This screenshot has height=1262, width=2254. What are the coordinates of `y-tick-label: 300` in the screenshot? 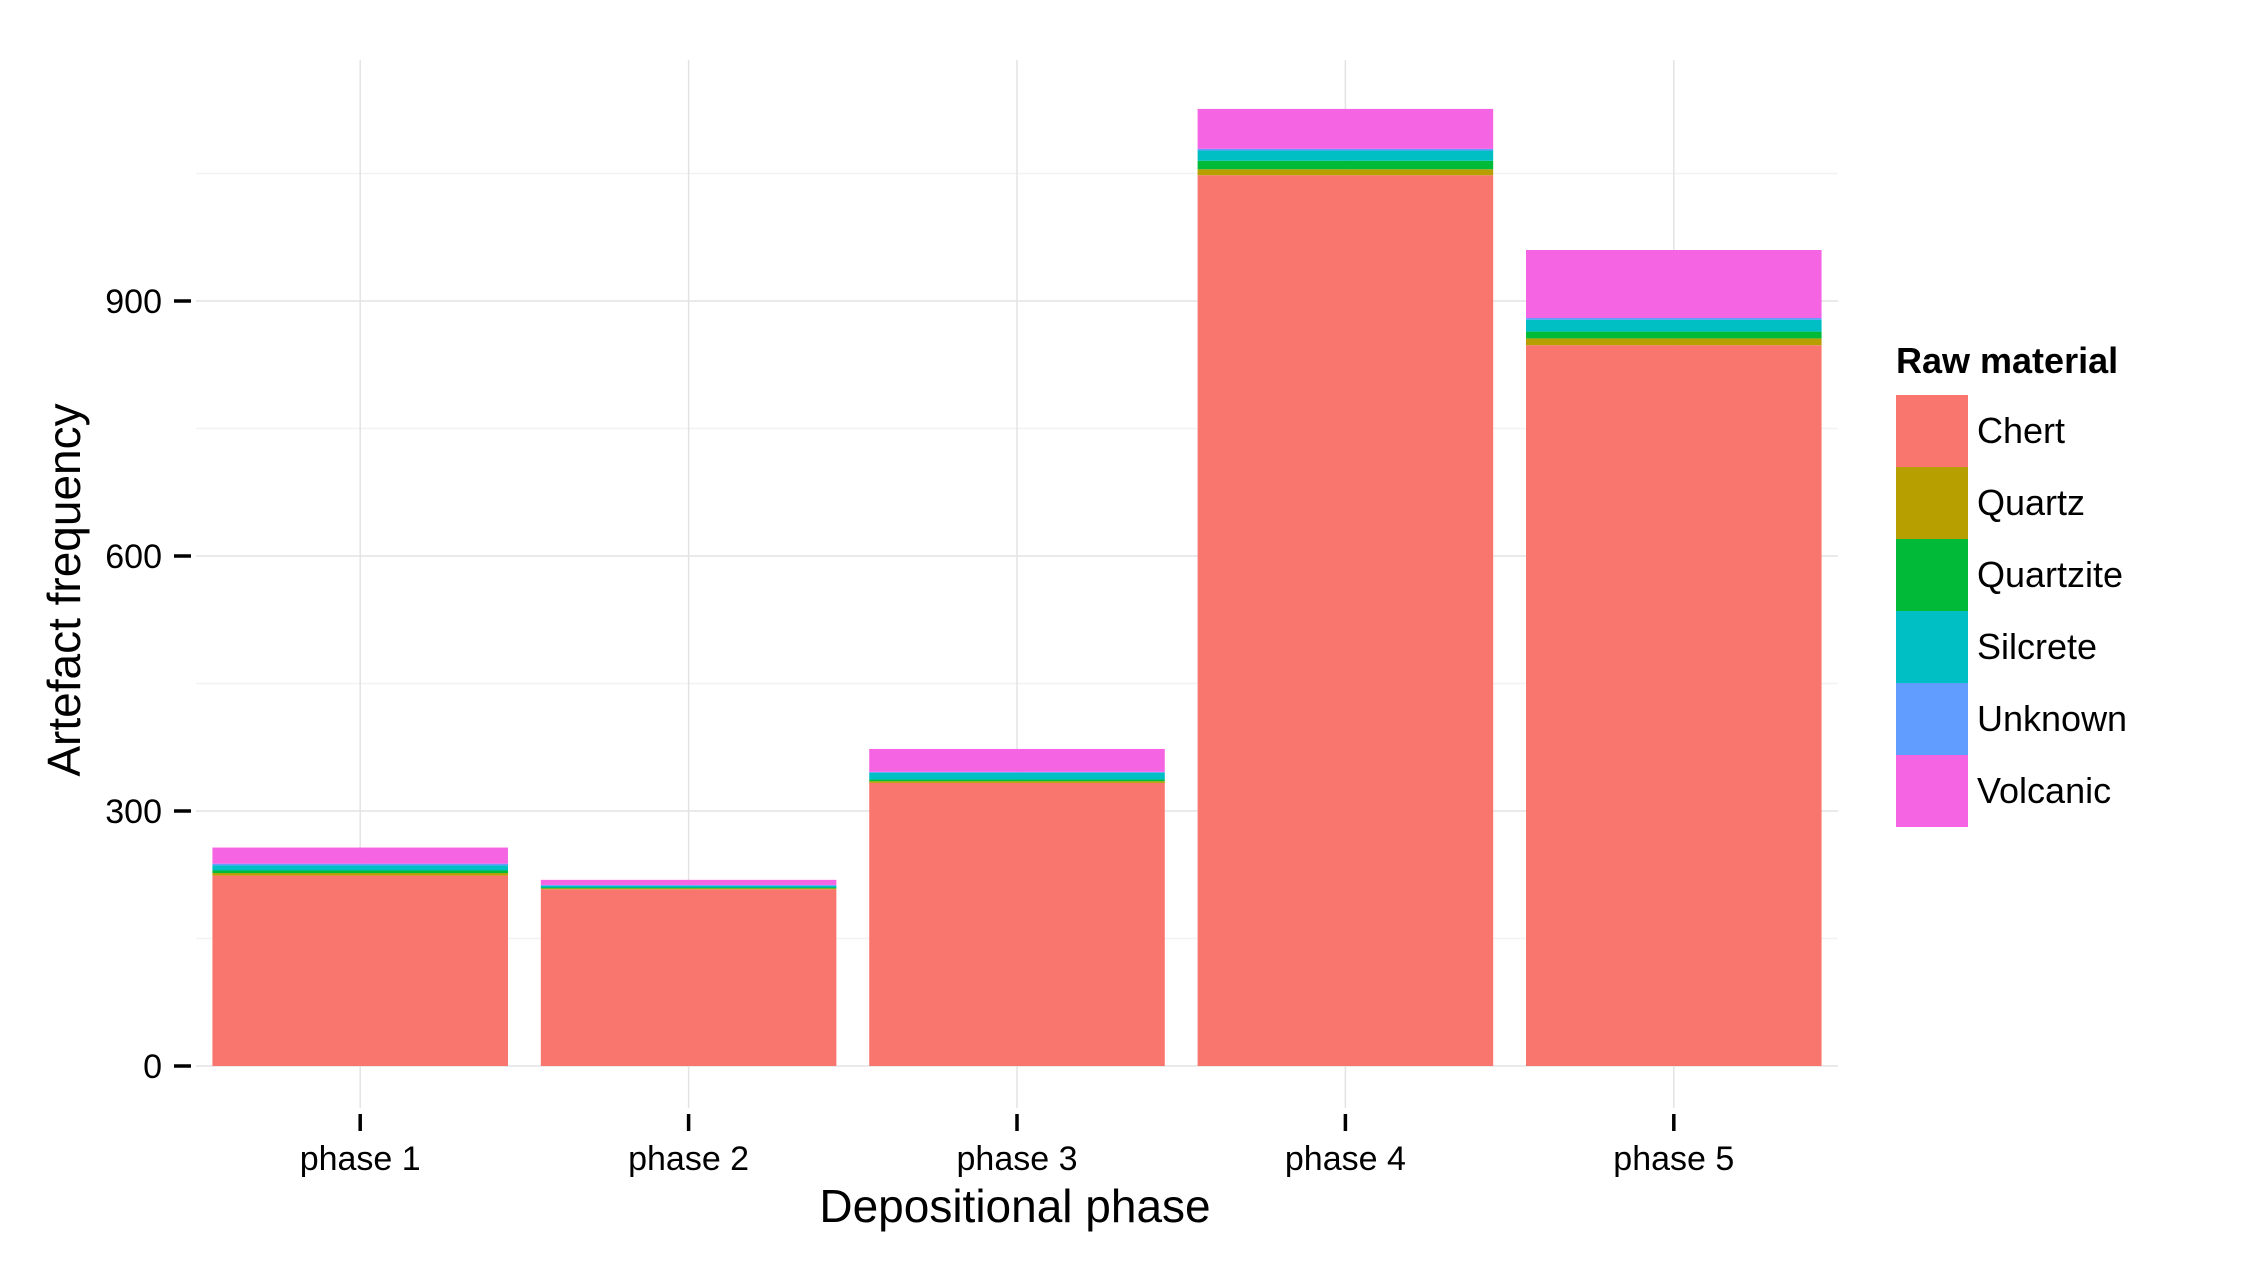 It's located at (133, 812).